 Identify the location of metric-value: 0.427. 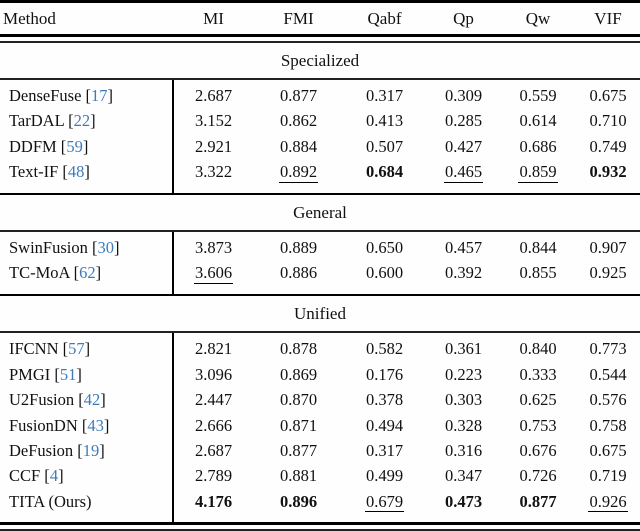
(463, 146).